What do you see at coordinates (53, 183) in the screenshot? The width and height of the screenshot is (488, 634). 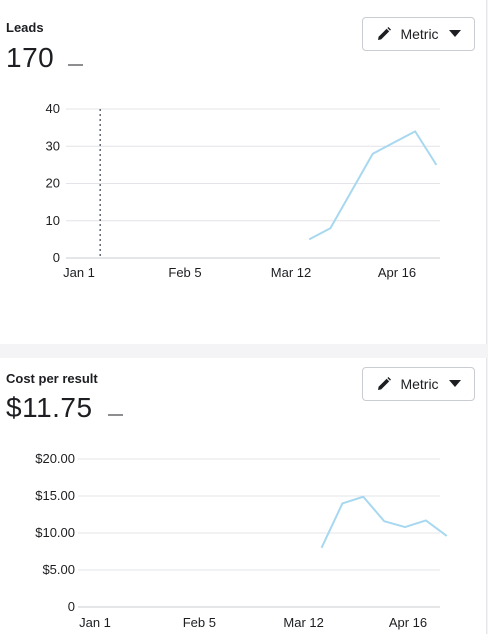 I see `y-tick-label: 20` at bounding box center [53, 183].